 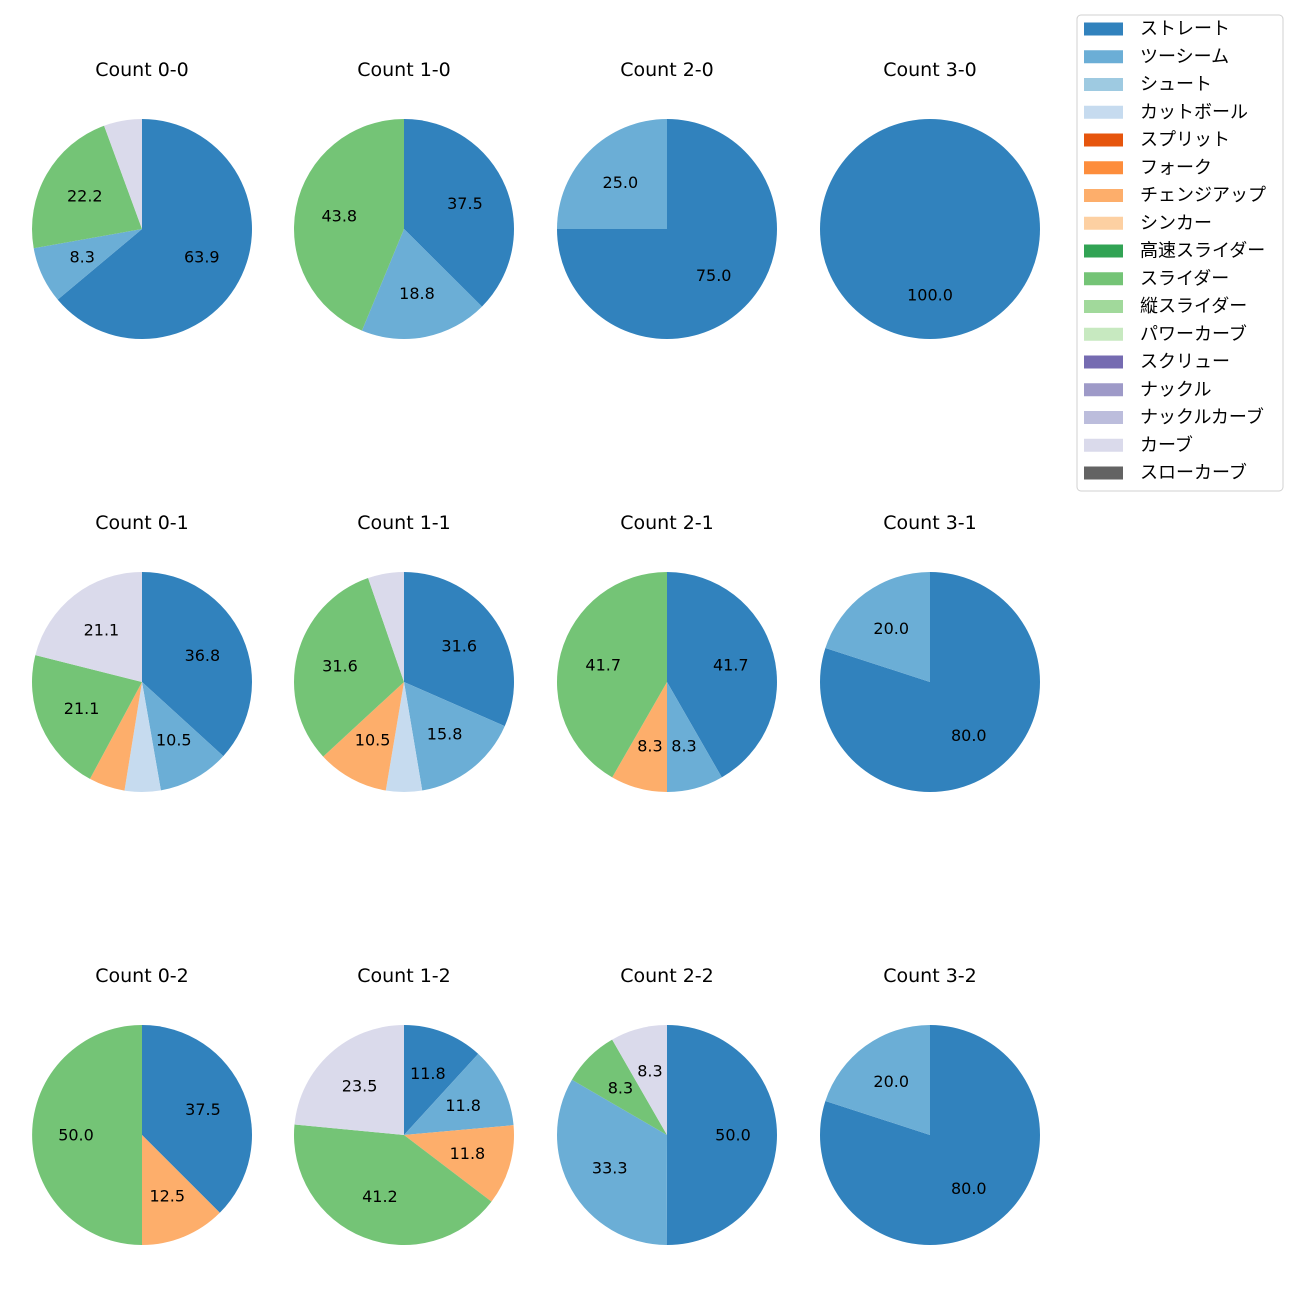 I want to click on legend-item: フォーク, so click(x=1148, y=167).